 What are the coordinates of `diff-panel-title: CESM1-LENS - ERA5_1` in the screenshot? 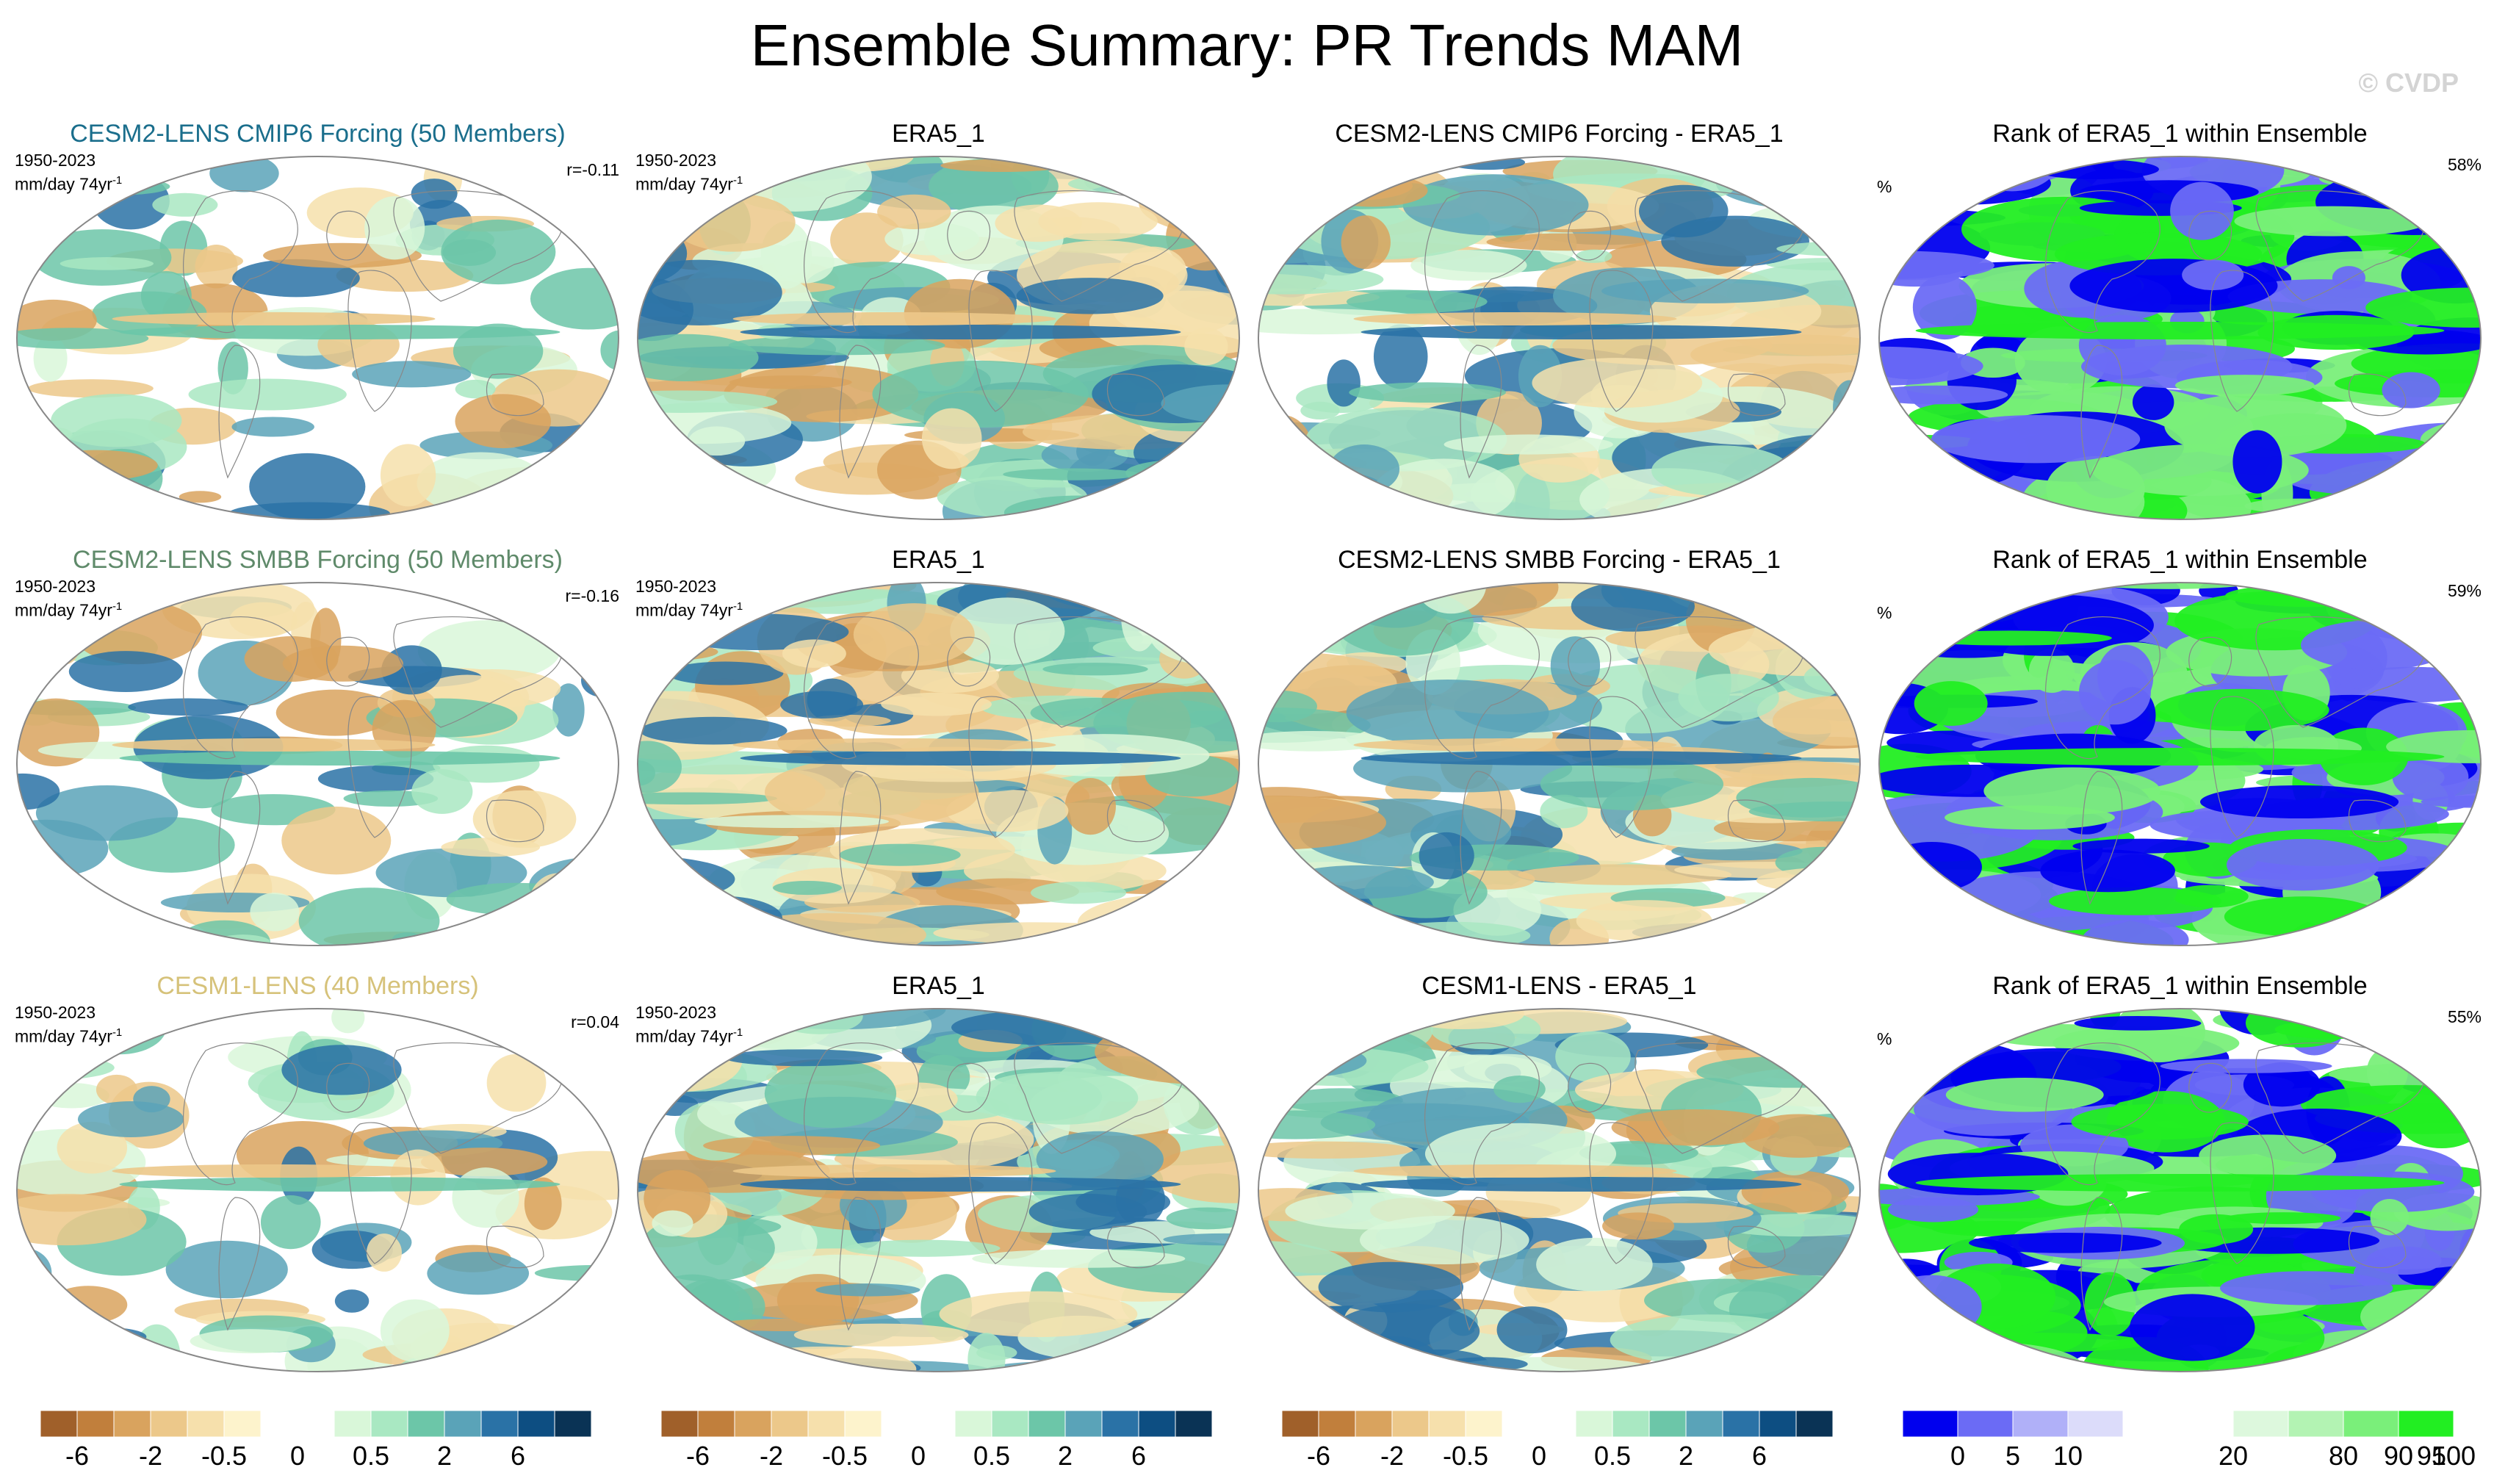 It's located at (1559, 986).